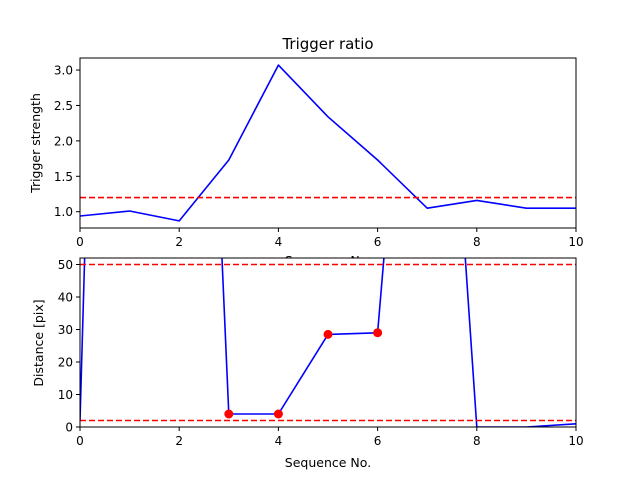 This screenshot has height=484, width=640. What do you see at coordinates (65, 265) in the screenshot?
I see `y-tick-label: 50` at bounding box center [65, 265].